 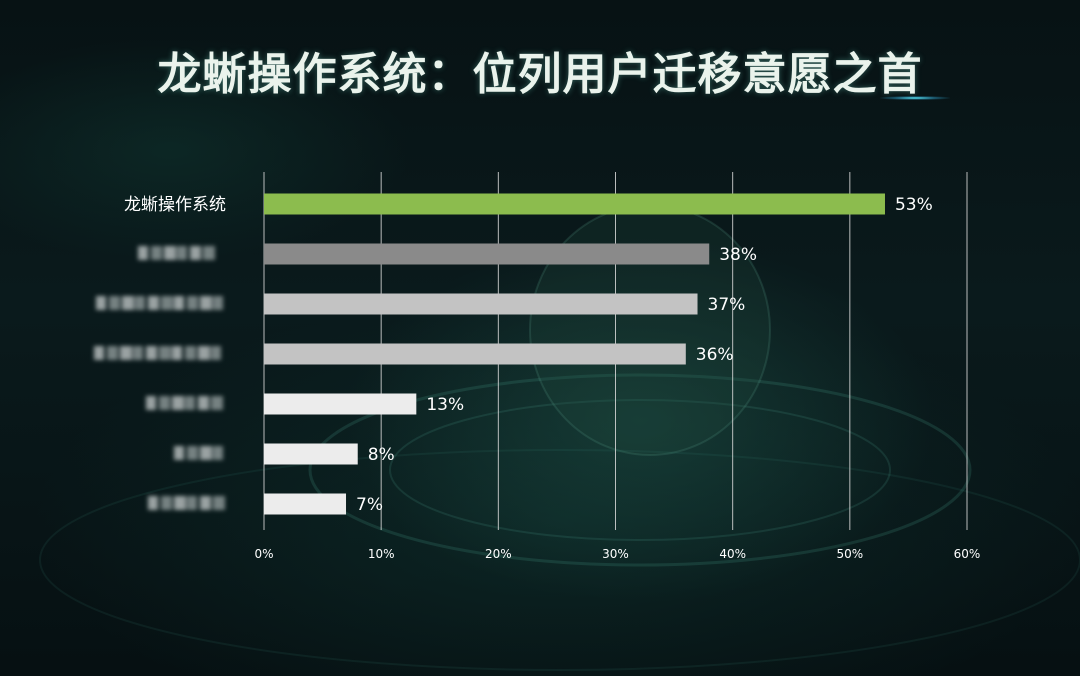 What do you see at coordinates (732, 554) in the screenshot?
I see `x-tick-label-40: 40%` at bounding box center [732, 554].